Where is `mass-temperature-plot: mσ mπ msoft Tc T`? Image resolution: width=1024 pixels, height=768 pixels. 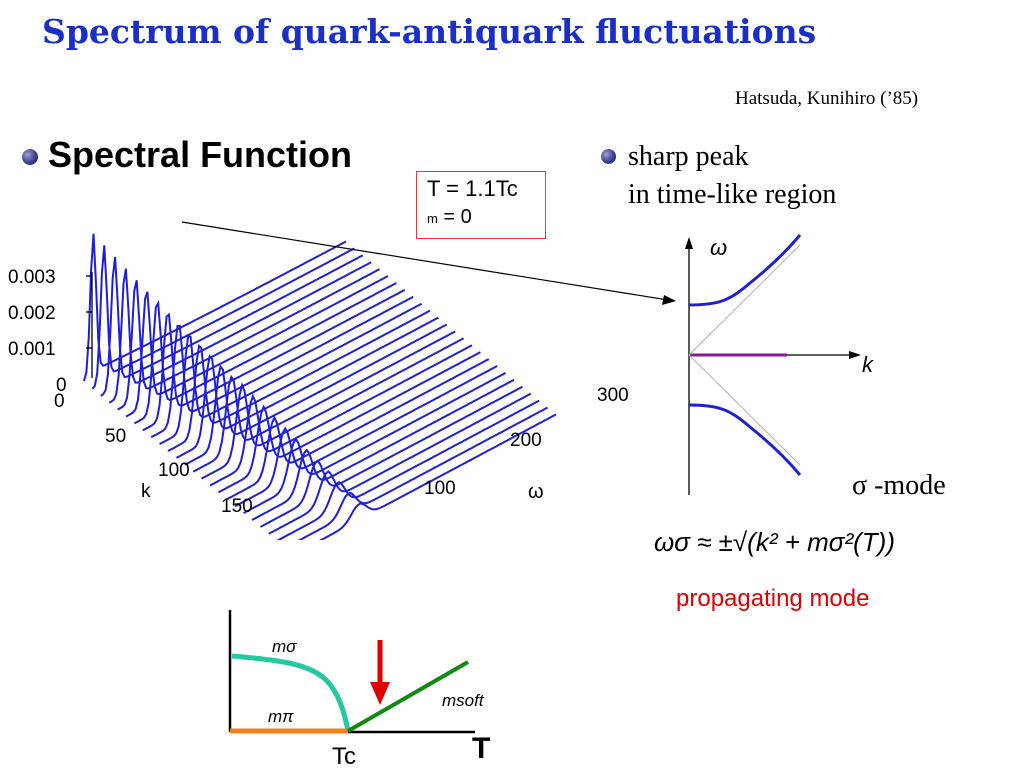 mass-temperature-plot: mσ mπ msoft Tc T is located at coordinates (359, 689).